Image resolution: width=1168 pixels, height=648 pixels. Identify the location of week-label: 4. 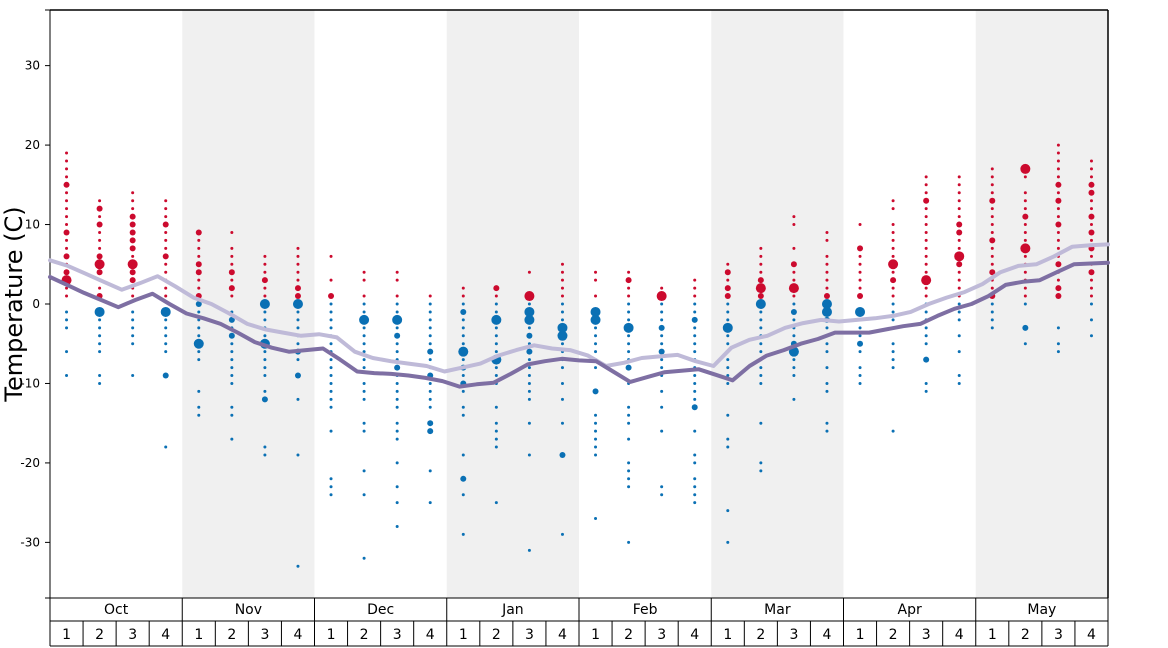
(1091, 635).